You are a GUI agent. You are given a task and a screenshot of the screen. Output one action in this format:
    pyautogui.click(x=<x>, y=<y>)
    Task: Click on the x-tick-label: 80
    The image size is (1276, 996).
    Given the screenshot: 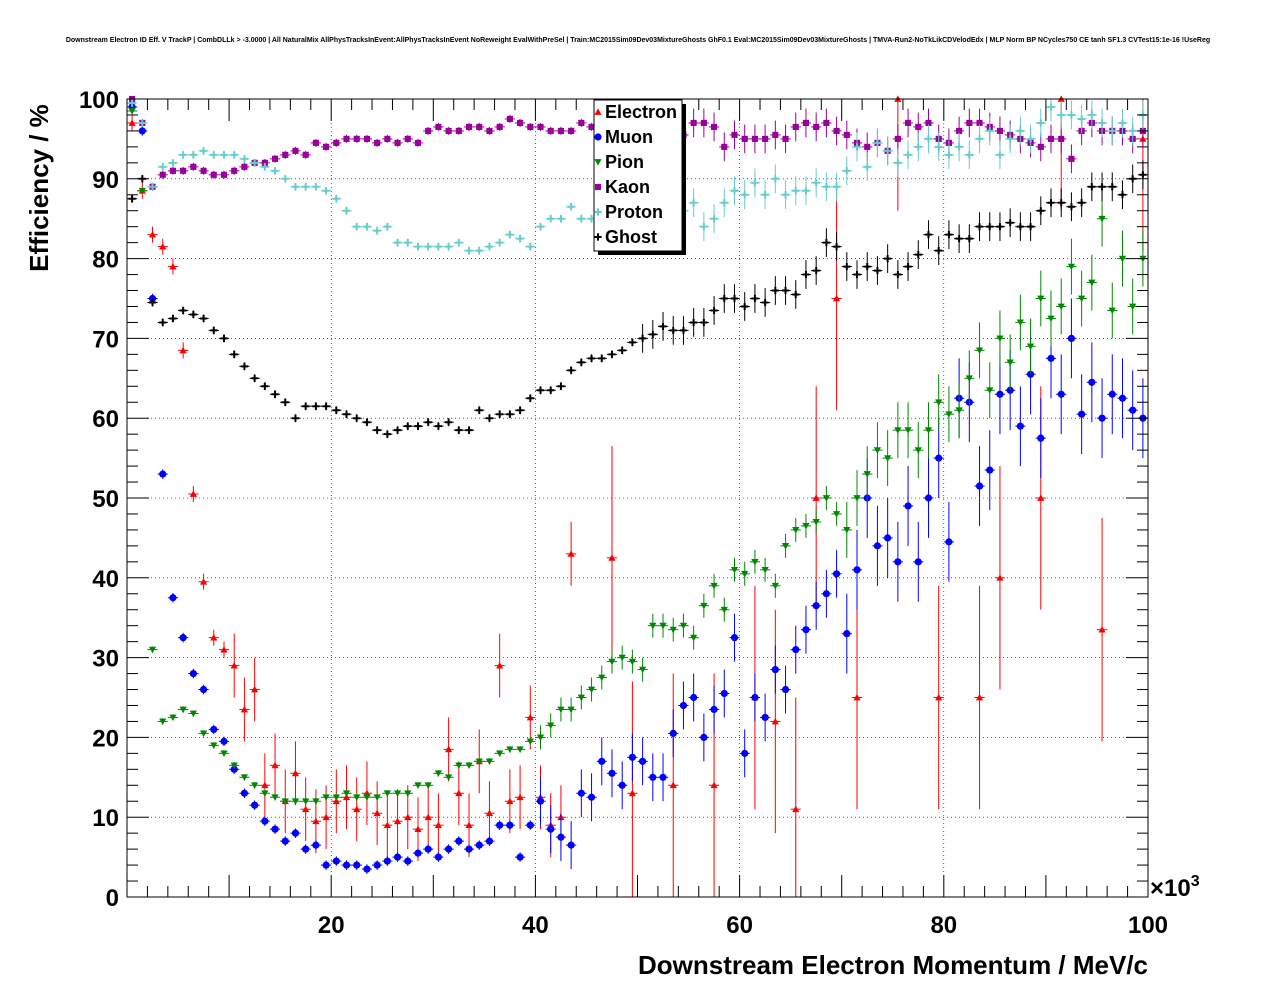 What is the action you would take?
    pyautogui.click(x=943, y=925)
    